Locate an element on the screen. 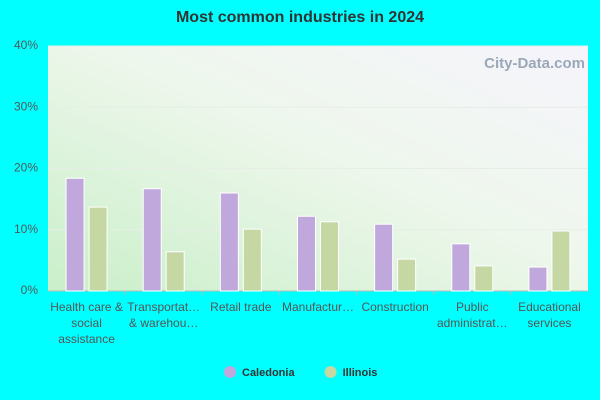 The image size is (600, 400). chart-title: Most common industries in 2024 is located at coordinates (300, 17).